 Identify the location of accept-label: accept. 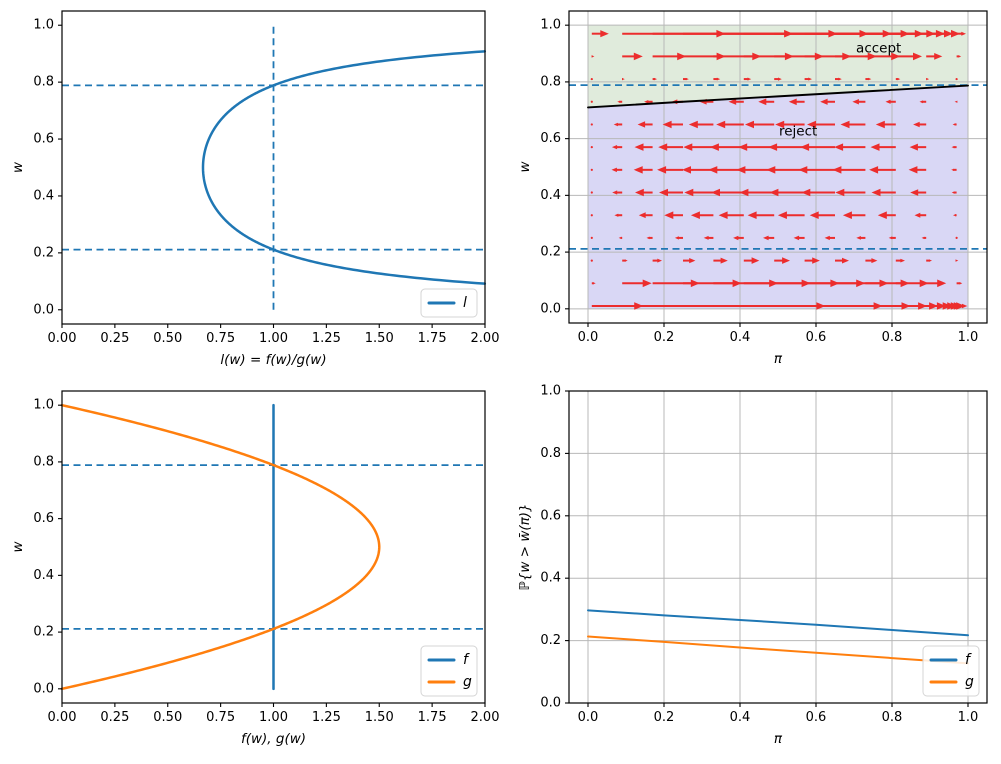
(878, 48).